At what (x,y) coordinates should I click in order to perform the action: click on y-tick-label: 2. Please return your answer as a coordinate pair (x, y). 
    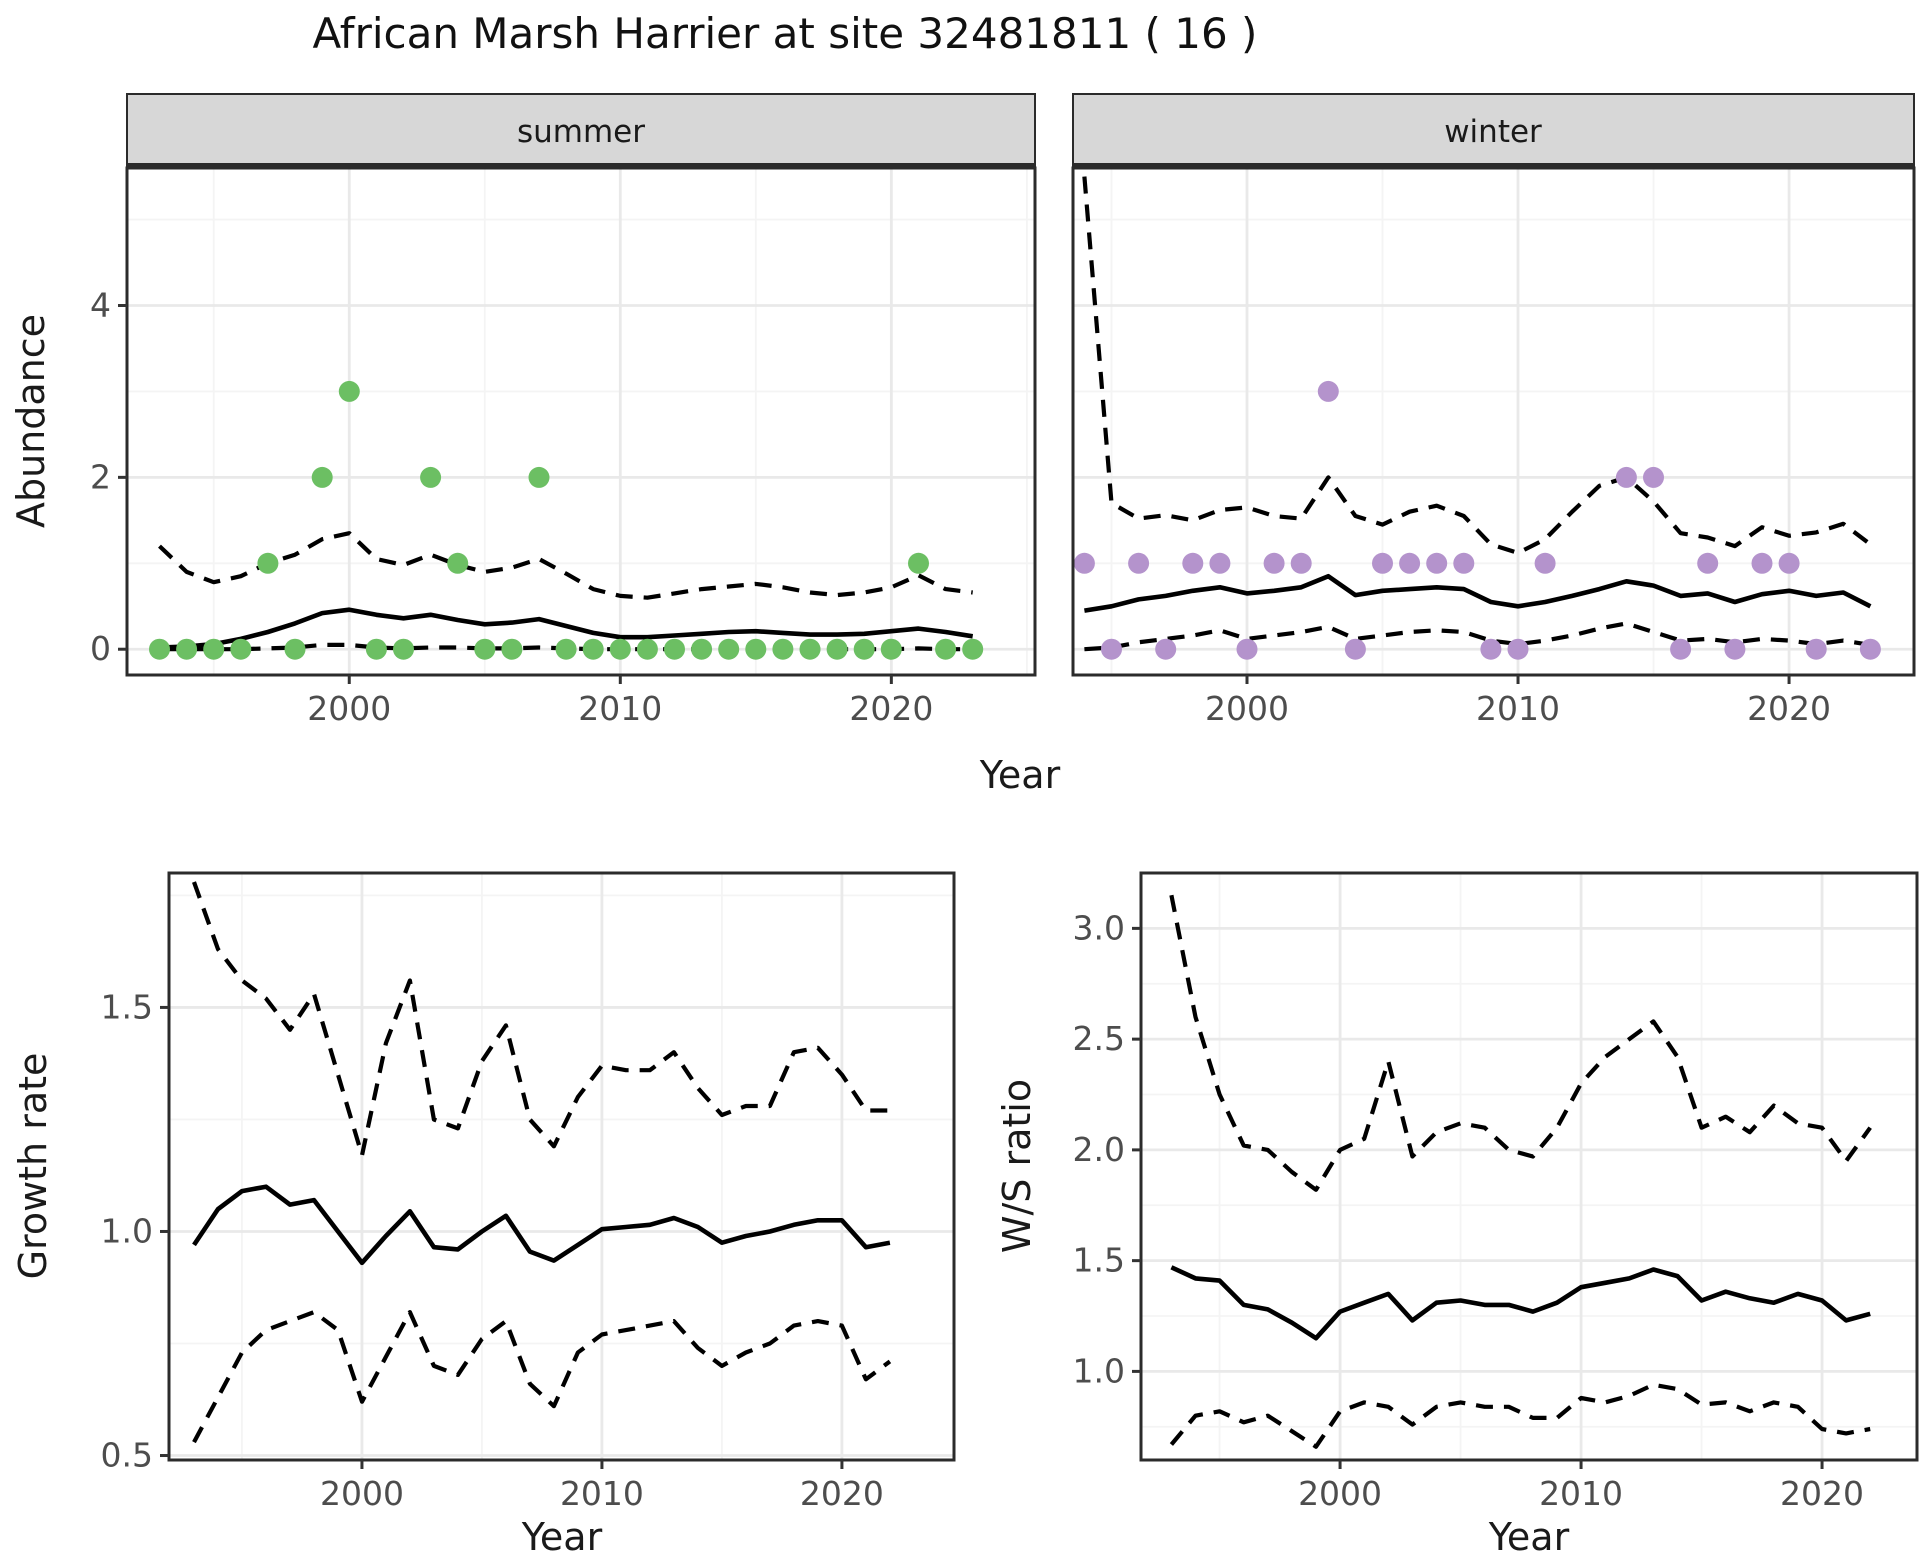
    Looking at the image, I should click on (100, 476).